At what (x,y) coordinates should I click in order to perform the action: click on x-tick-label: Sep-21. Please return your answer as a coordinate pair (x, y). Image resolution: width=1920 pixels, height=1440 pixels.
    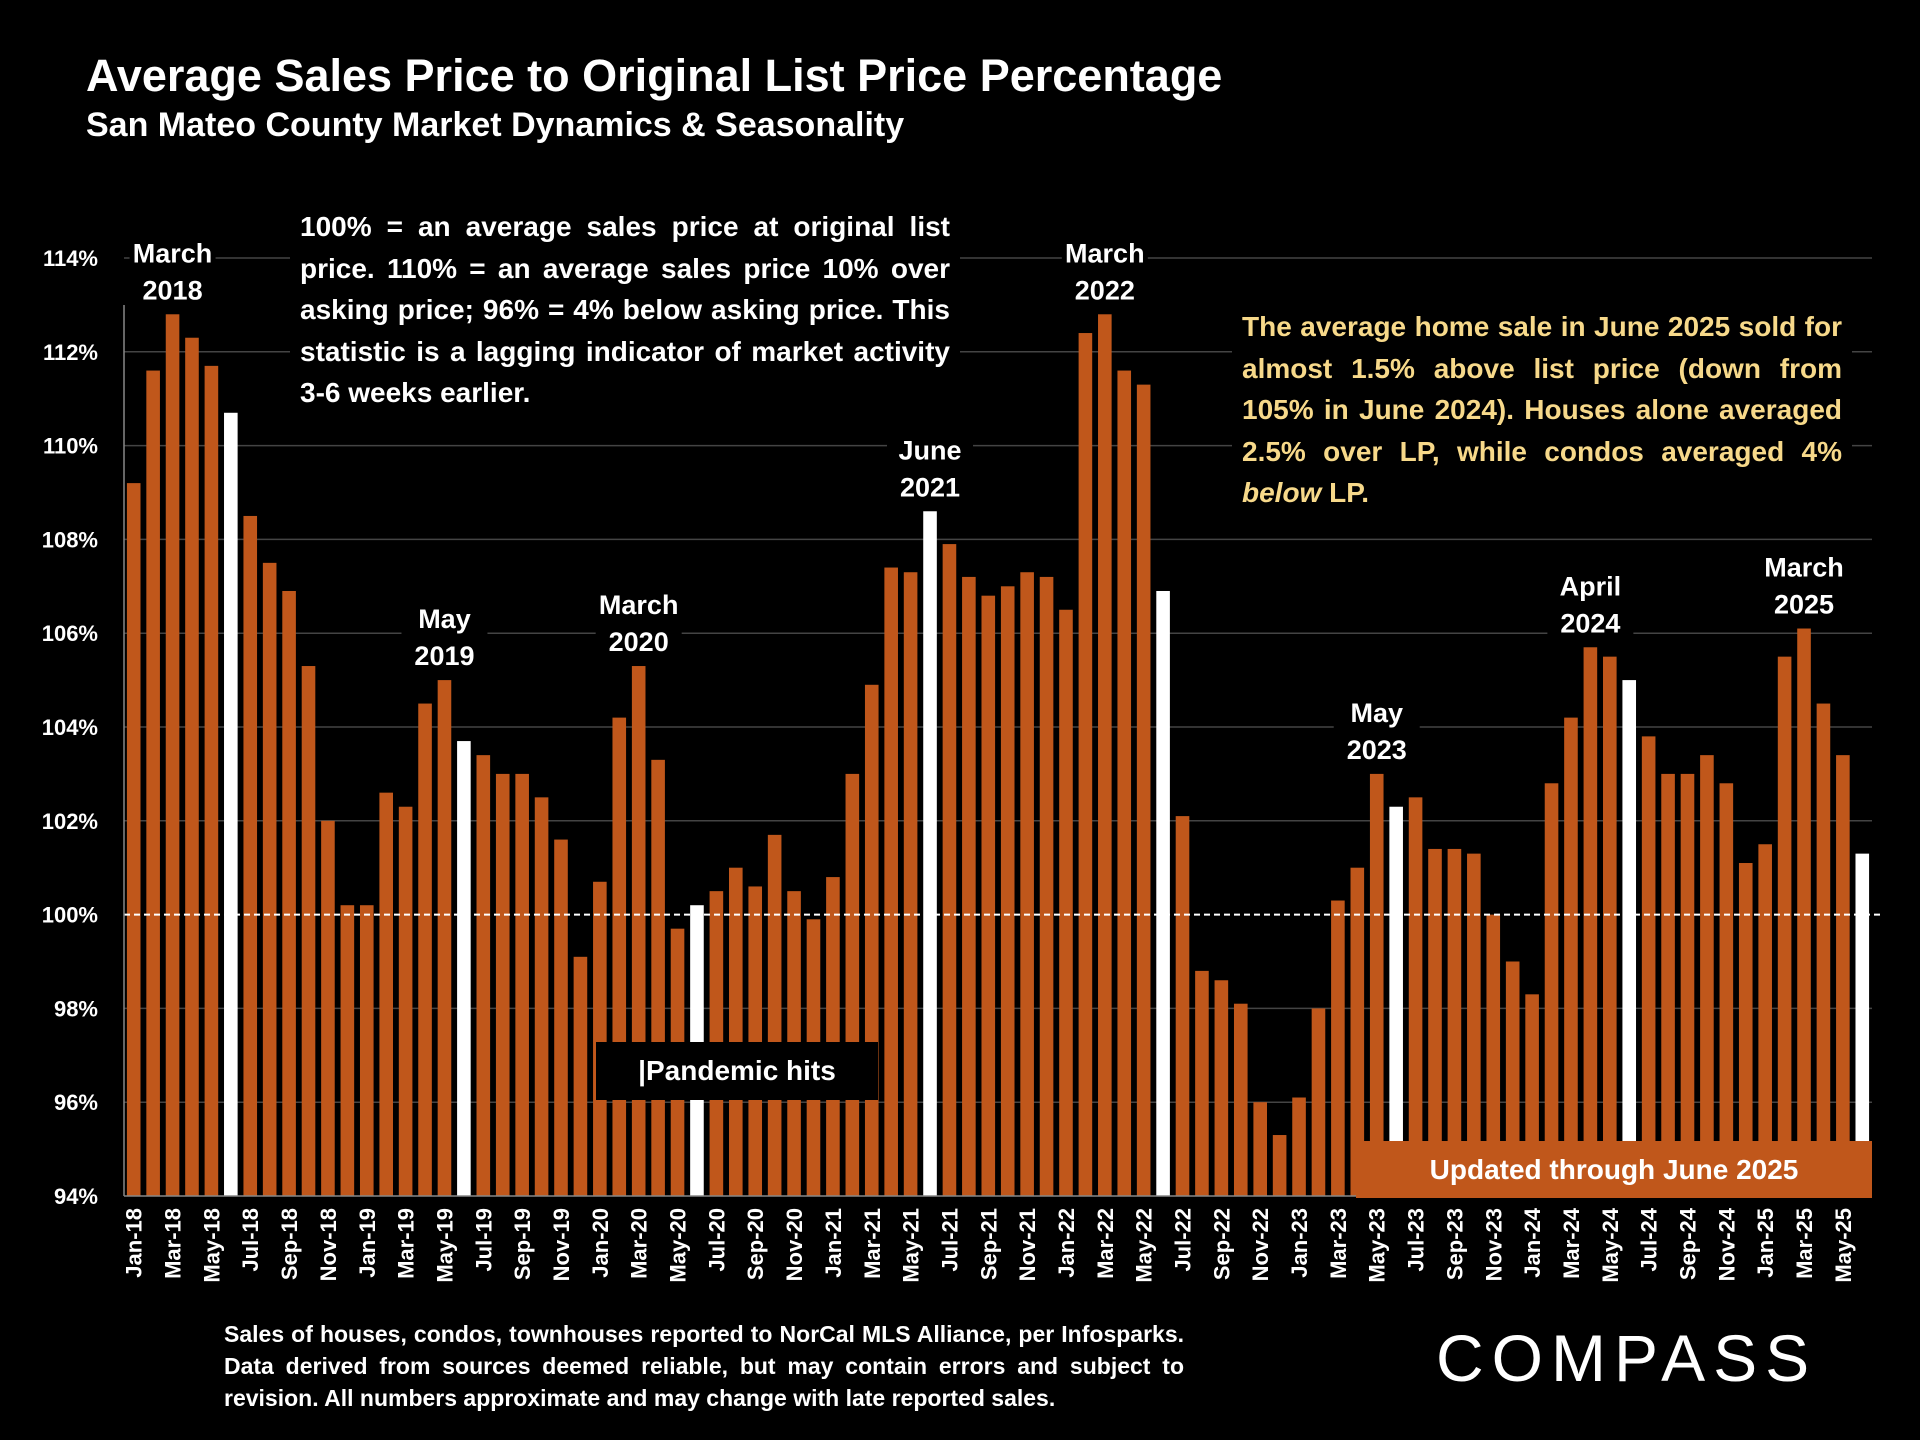
    Looking at the image, I should click on (988, 1244).